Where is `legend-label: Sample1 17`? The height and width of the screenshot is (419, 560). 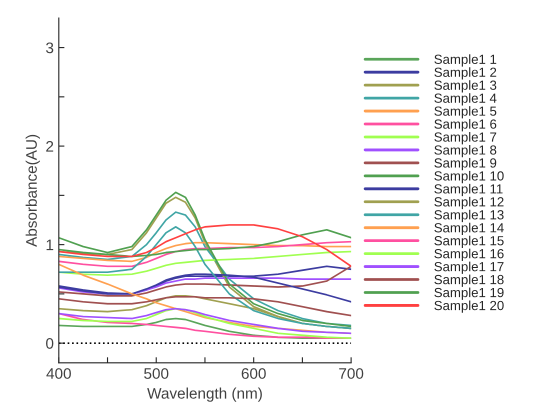
legend-label: Sample1 17 is located at coordinates (469, 268).